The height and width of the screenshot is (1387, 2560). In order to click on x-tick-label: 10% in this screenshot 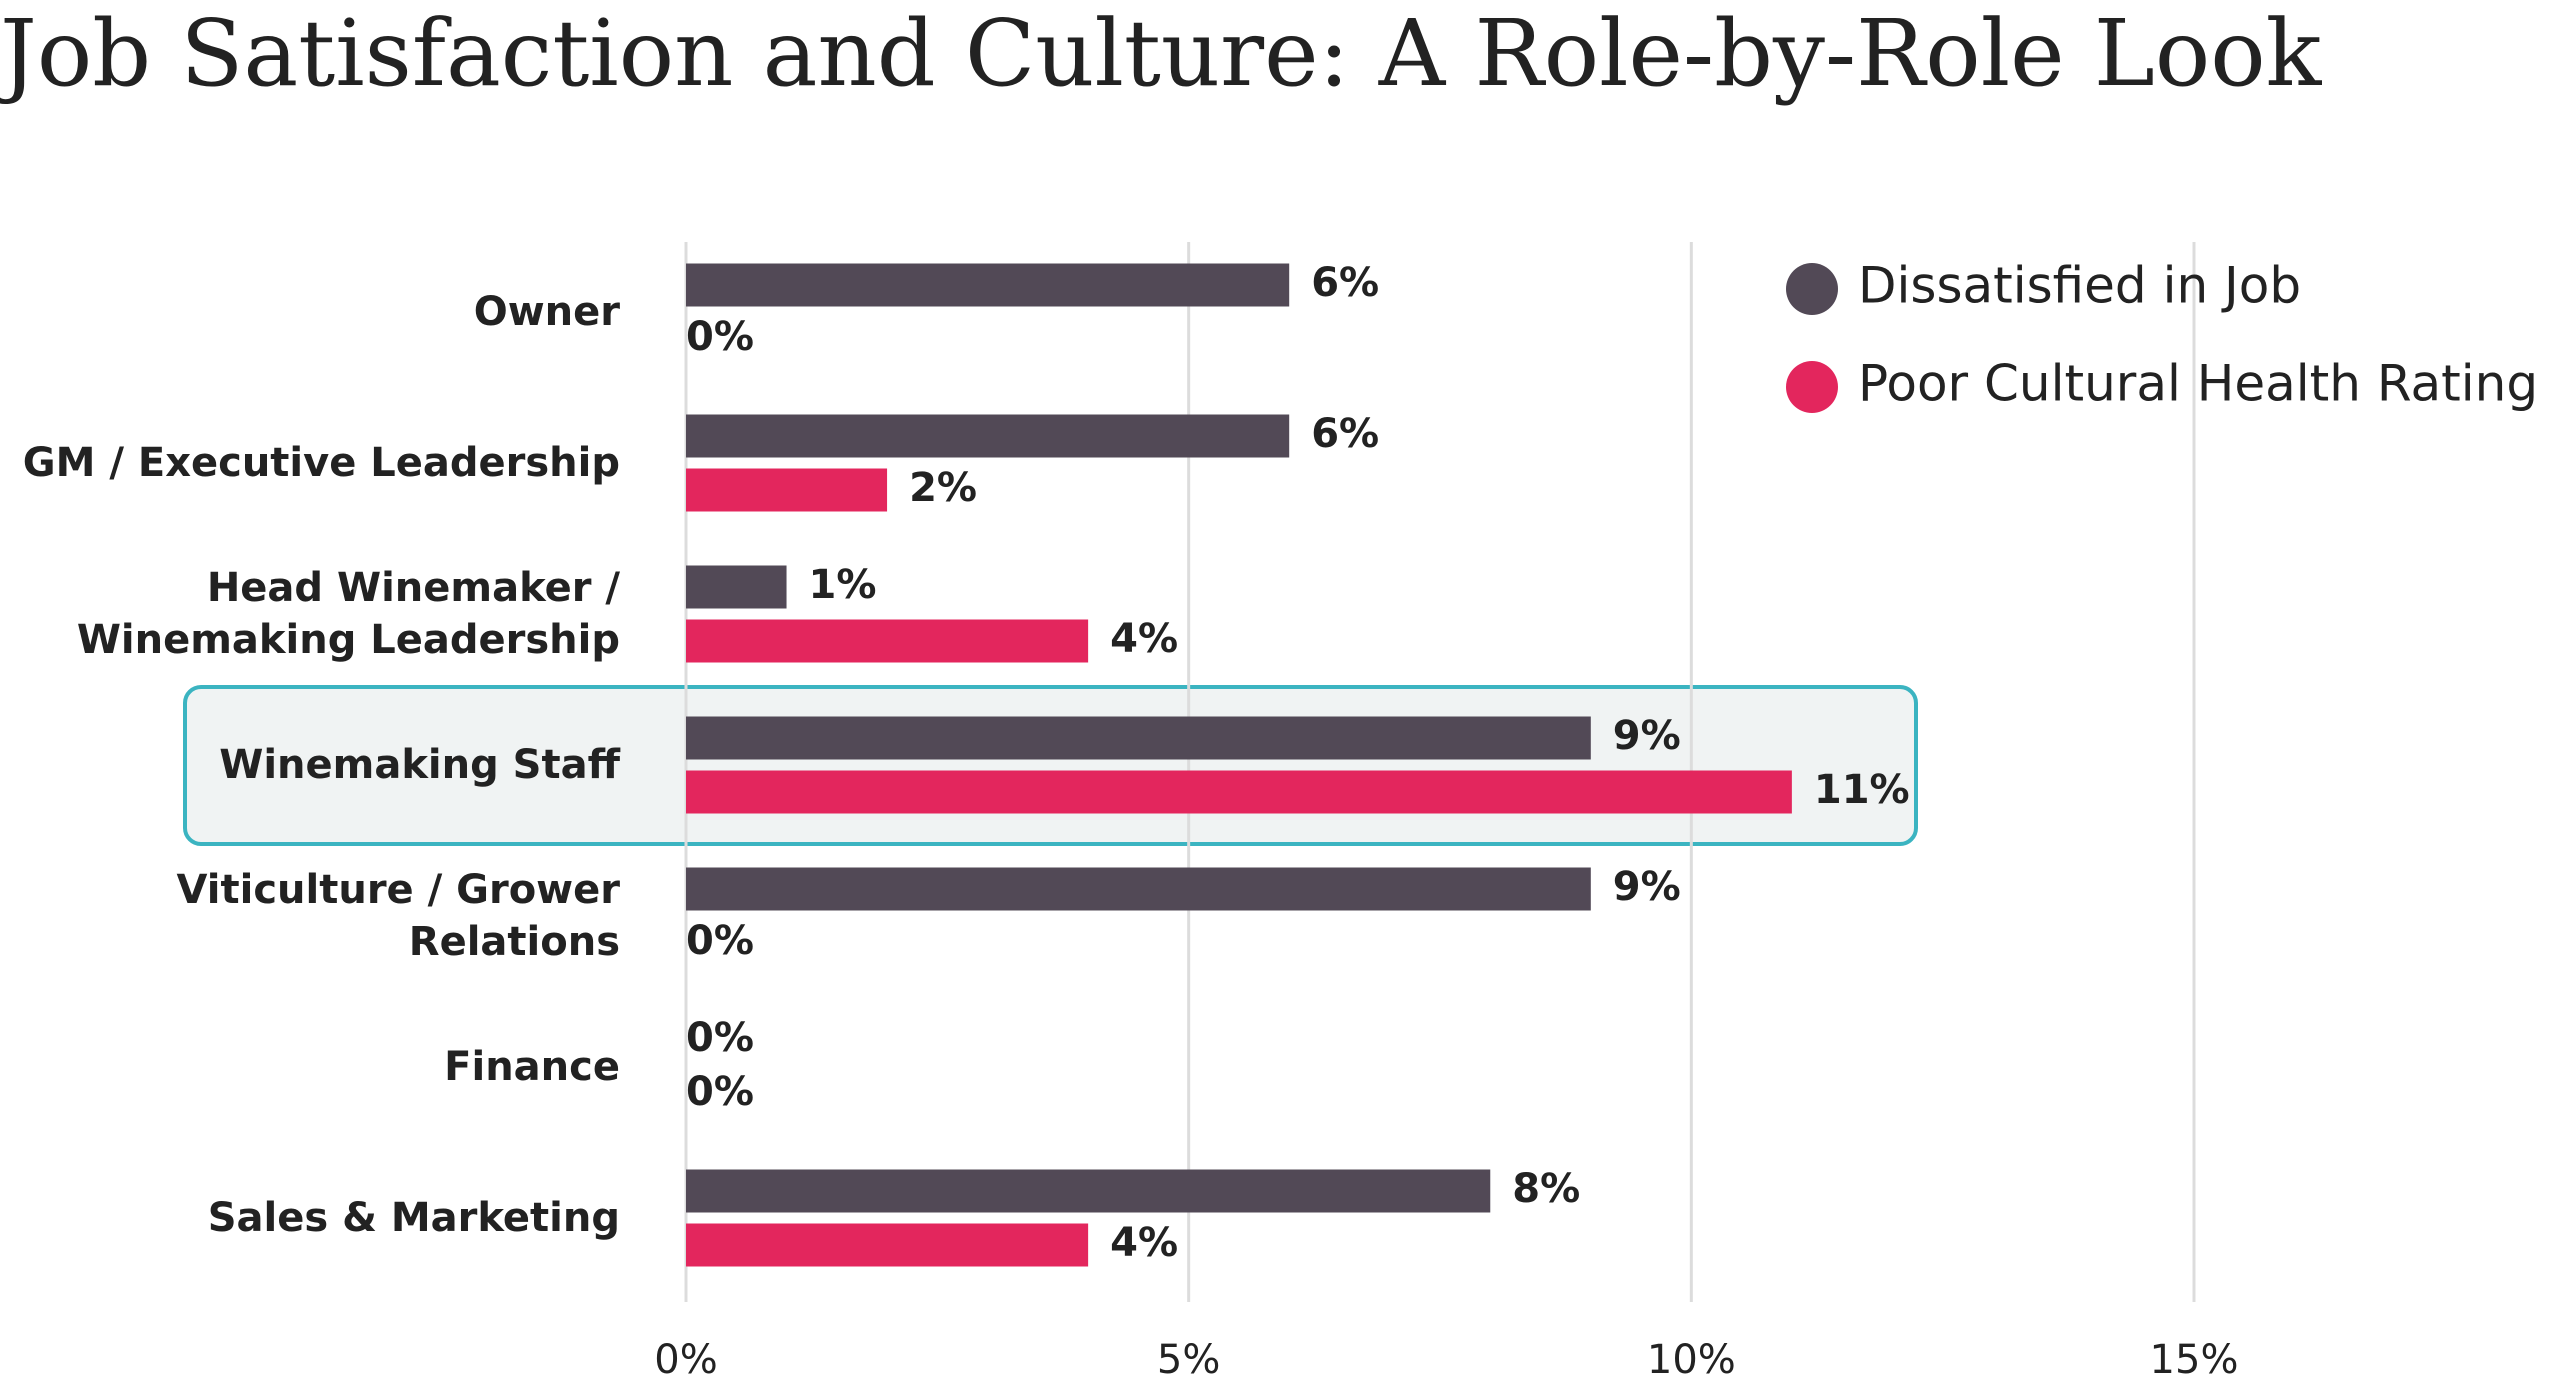, I will do `click(1691, 1360)`.